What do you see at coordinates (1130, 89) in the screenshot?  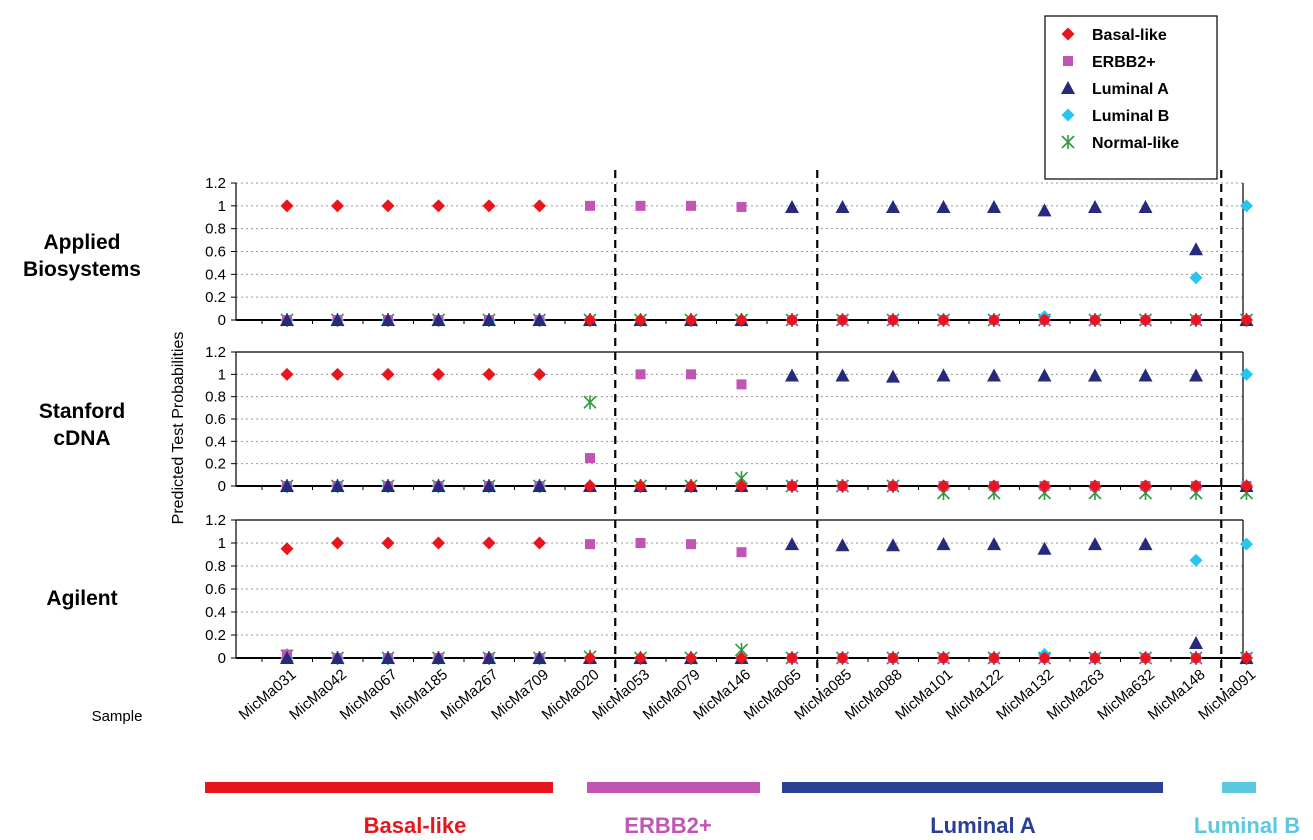 I see `legend-label-luminal-a: Luminal A` at bounding box center [1130, 89].